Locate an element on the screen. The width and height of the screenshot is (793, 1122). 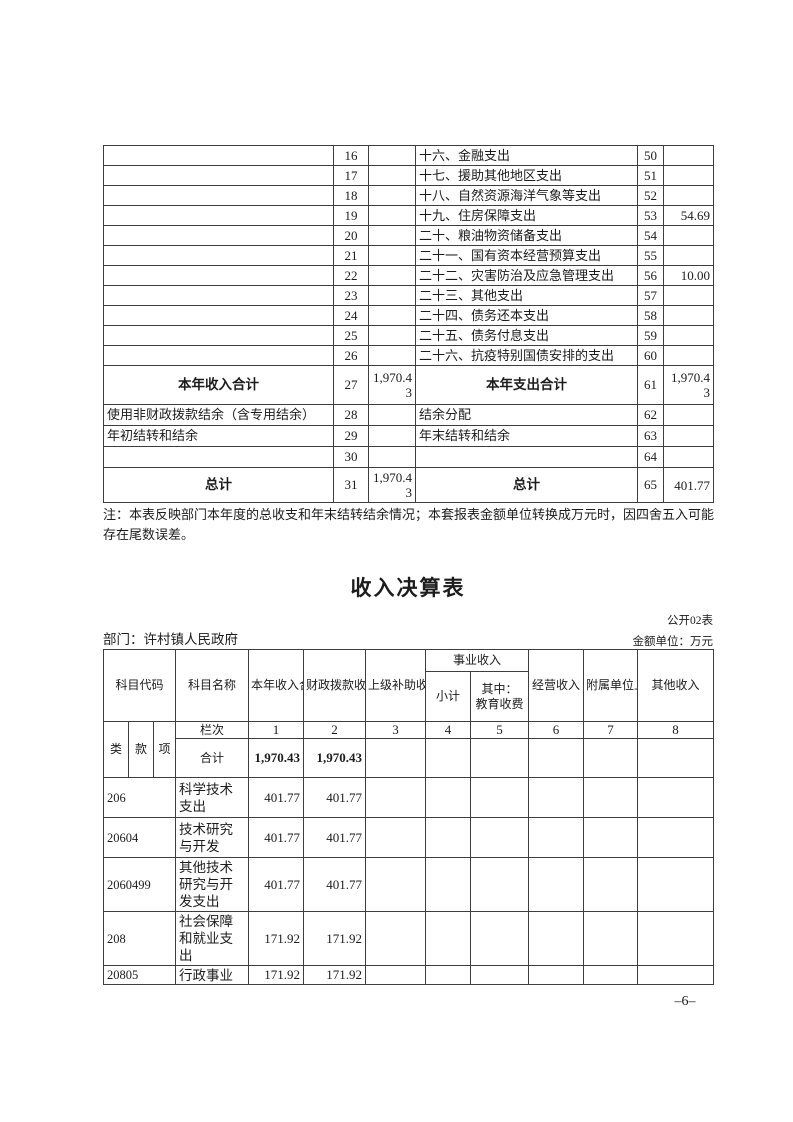
line-no-cell: 64 is located at coordinates (650, 457).